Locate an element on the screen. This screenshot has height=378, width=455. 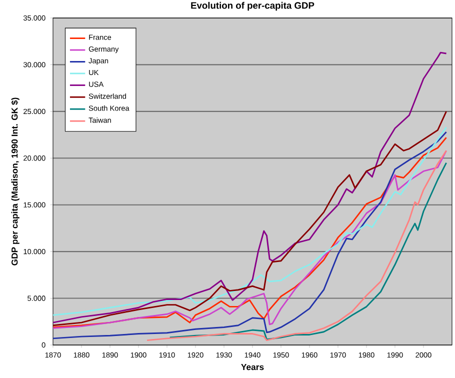
x-axis-title: Years is located at coordinates (252, 367).